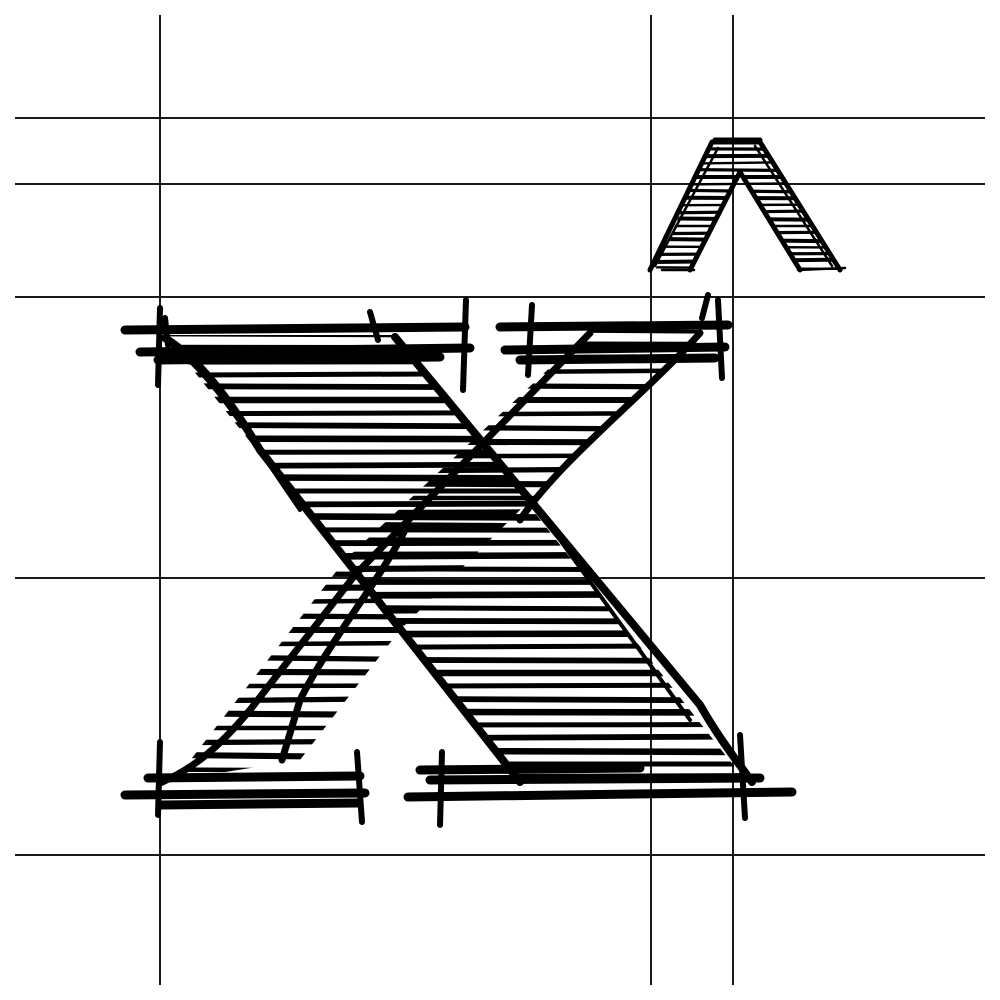 The height and width of the screenshot is (1000, 1000). I want to click on hat-hatching, so click(746, 206).